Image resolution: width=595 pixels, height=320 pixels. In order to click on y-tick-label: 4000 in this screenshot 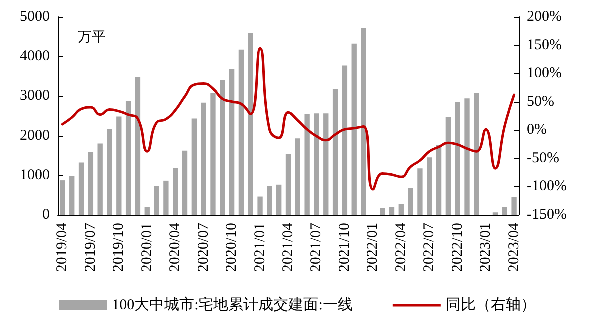, I will do `click(35, 56)`.